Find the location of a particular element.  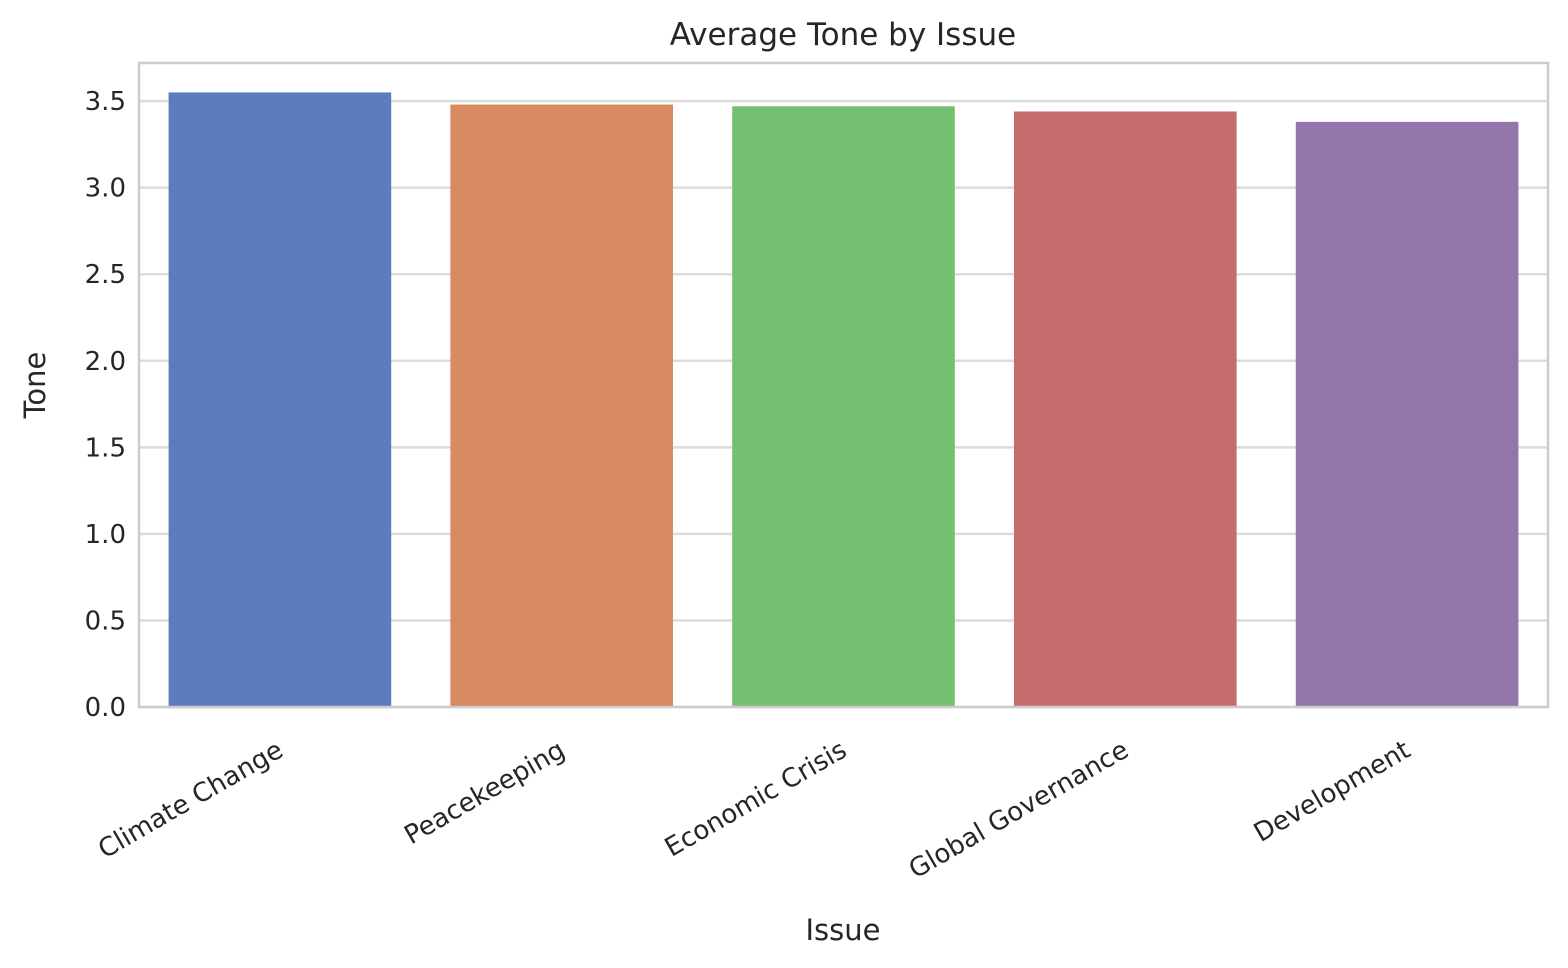

x-tick-label: Global Governance is located at coordinates (1019, 810).